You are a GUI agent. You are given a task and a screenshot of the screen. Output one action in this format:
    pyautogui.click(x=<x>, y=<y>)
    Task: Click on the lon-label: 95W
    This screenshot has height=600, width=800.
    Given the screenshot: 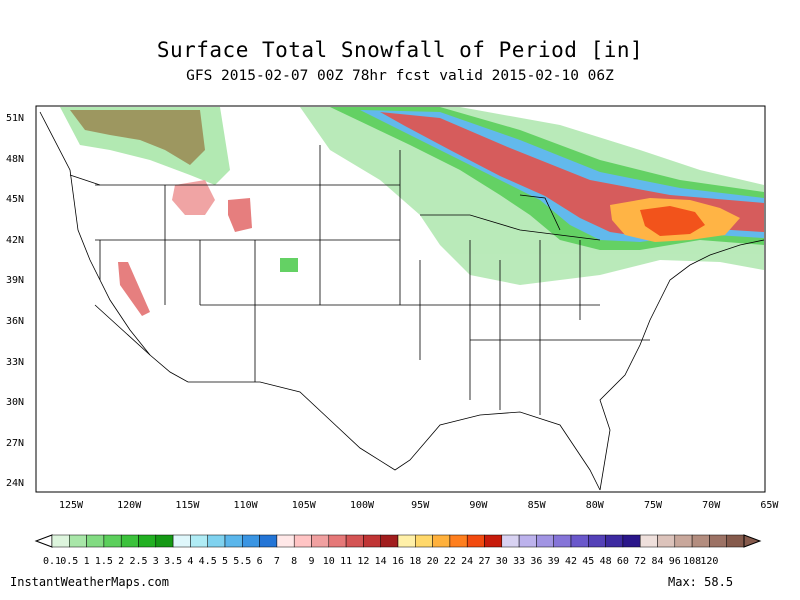 What is the action you would take?
    pyautogui.click(x=420, y=505)
    